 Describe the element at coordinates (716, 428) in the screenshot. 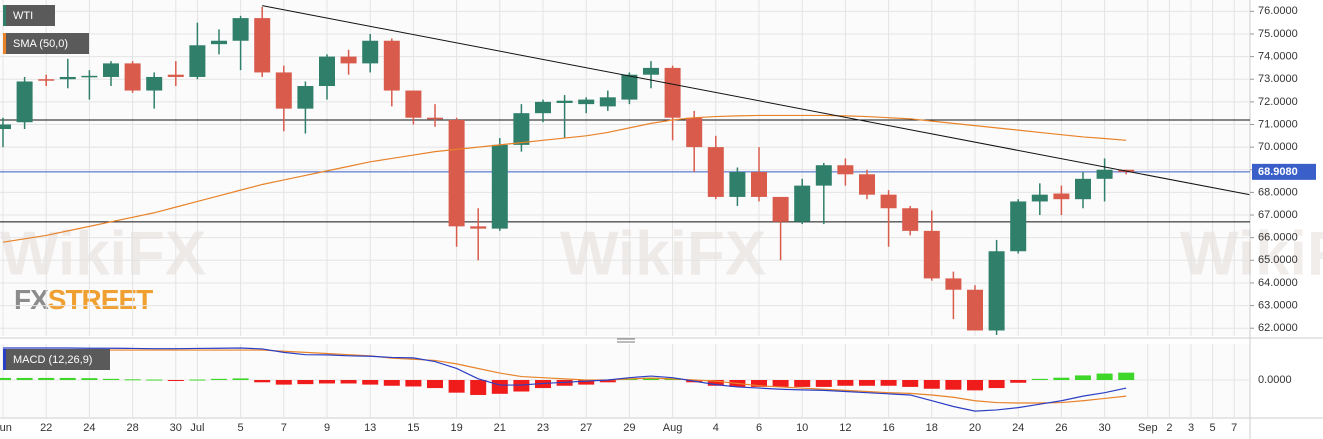

I see `x-tick-label: 4` at that location.